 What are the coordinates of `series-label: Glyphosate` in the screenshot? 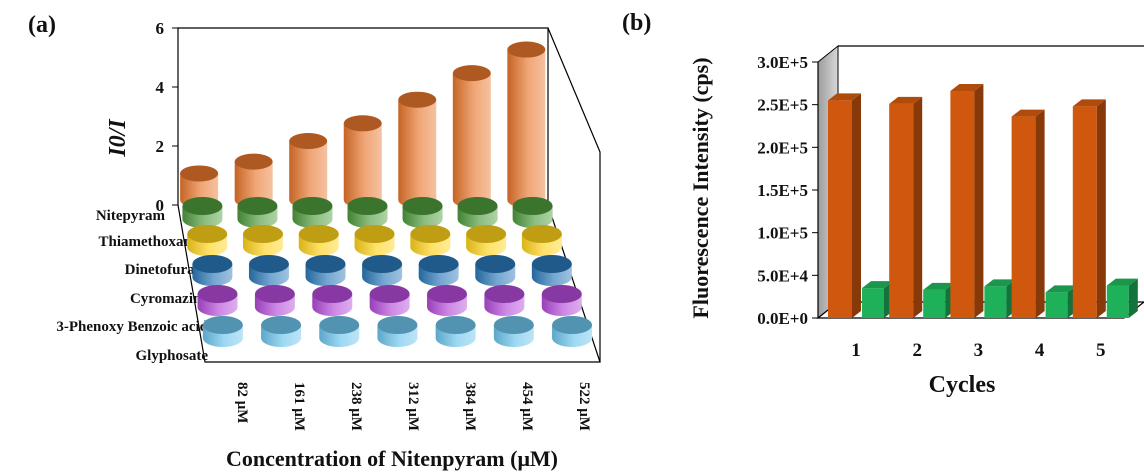 It's located at (171, 356).